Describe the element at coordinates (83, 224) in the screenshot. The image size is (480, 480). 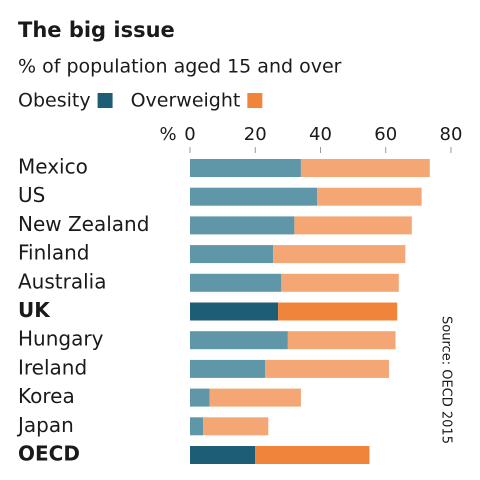
I see `y-tick-label: New Zealand` at that location.